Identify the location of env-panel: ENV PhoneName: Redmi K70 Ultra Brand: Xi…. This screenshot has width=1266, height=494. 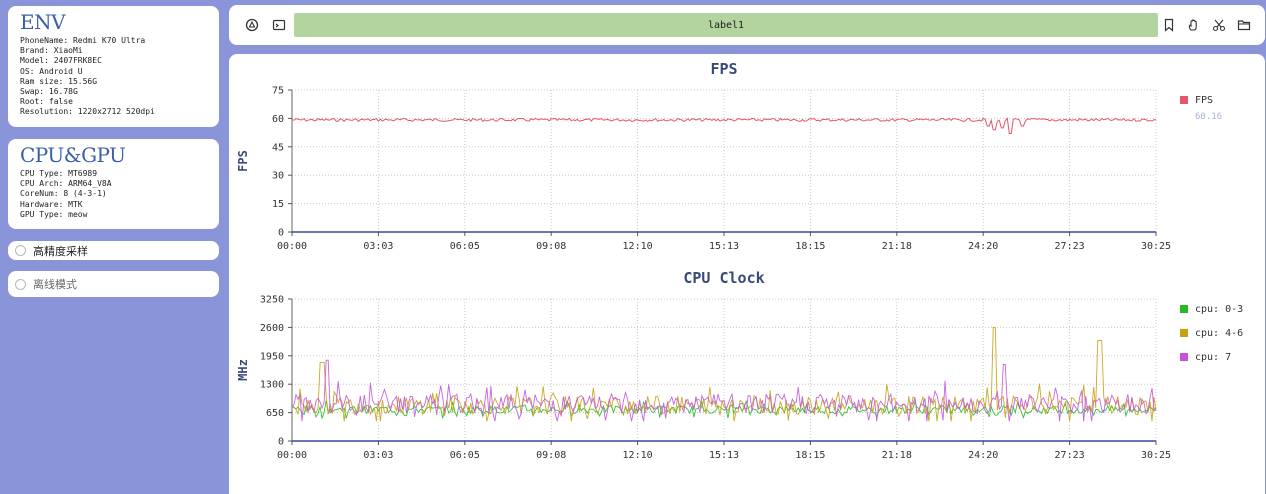
(113, 66).